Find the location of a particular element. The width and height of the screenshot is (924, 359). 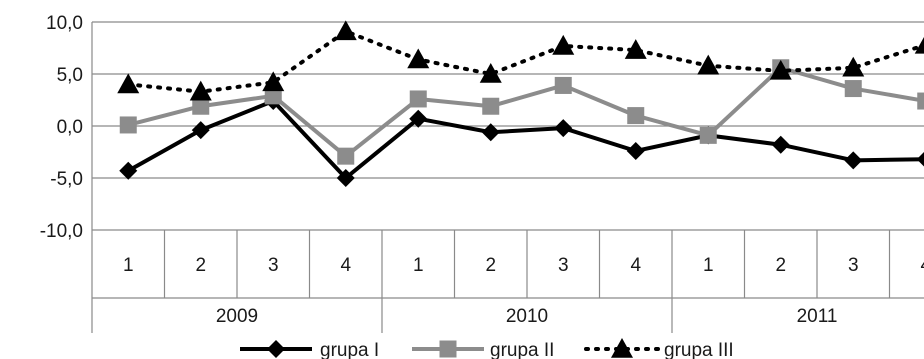

legend-entry-label: grupa II is located at coordinates (522, 349).